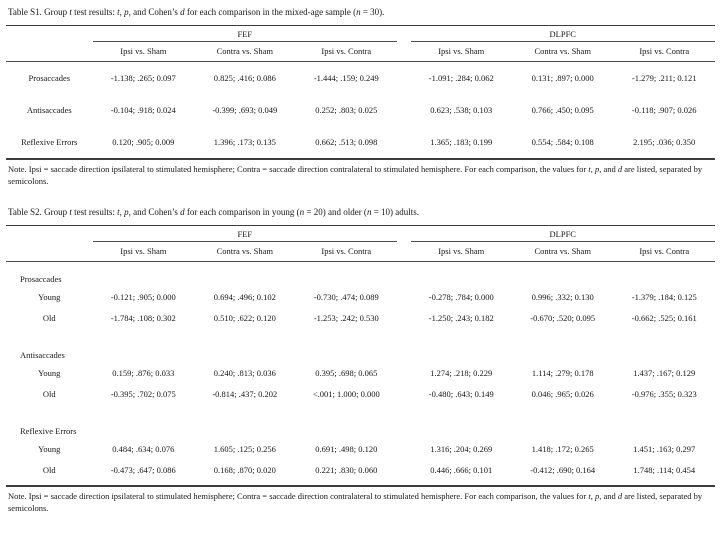 The width and height of the screenshot is (721, 543). I want to click on table-row: Prosaccades, so click(360, 274).